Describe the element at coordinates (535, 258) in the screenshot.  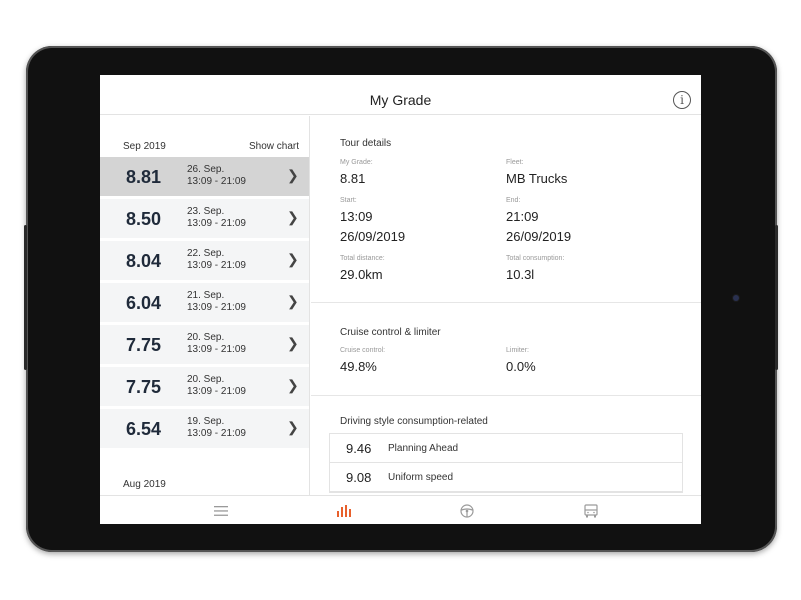
I see `consumption-label: Total consumption:` at that location.